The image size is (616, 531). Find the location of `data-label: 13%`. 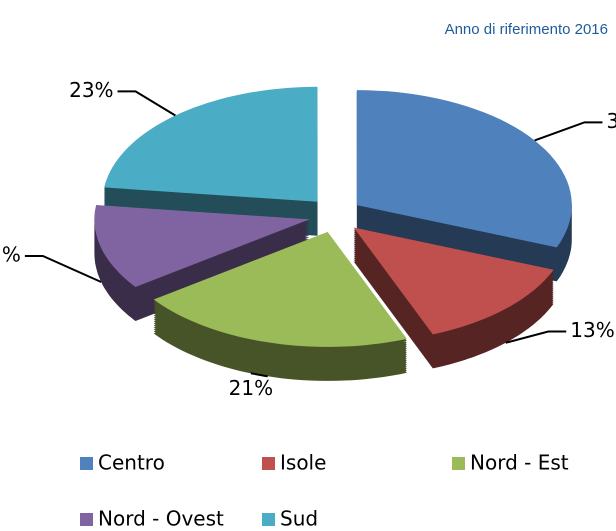

data-label: 13% is located at coordinates (592, 330).